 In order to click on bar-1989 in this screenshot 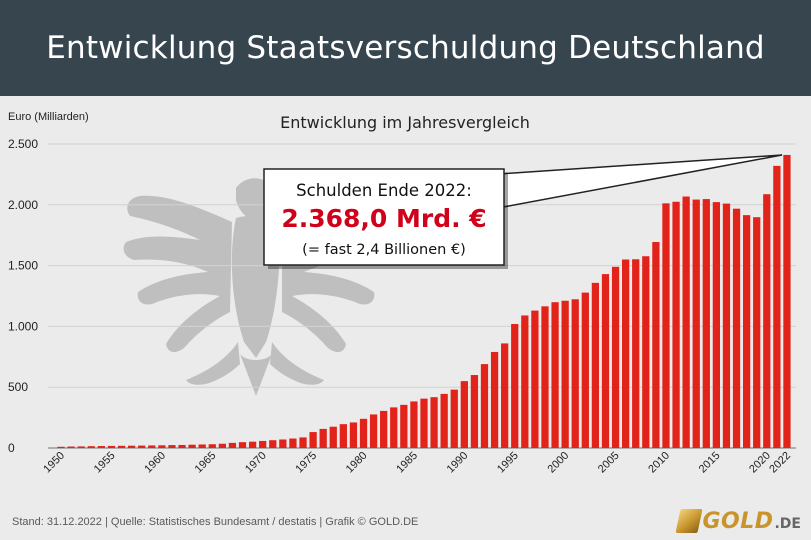, I will do `click(454, 418)`.